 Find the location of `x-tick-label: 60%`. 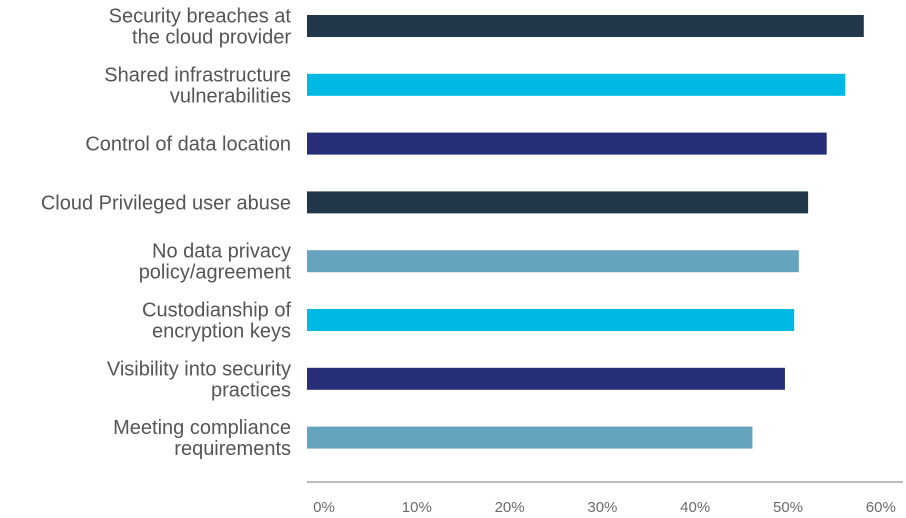

x-tick-label: 60% is located at coordinates (881, 507).